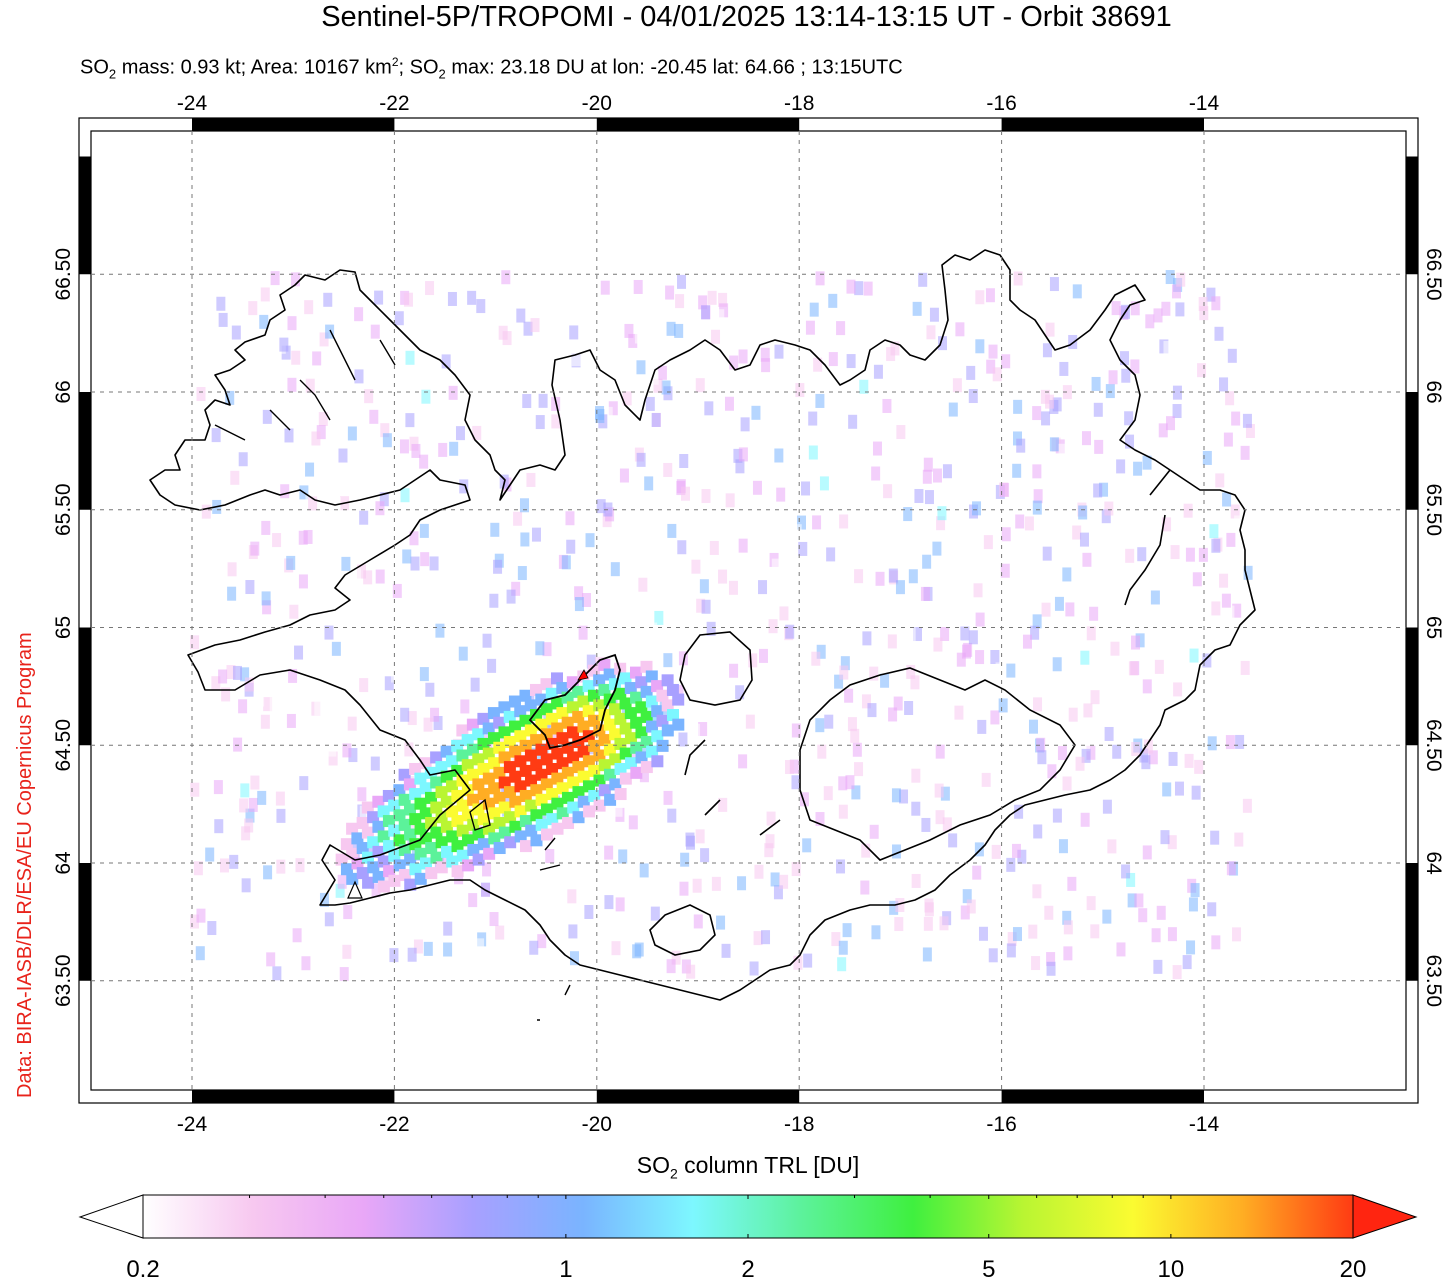  Describe the element at coordinates (85, 686) in the screenshot. I see `left-scale-bar` at that location.